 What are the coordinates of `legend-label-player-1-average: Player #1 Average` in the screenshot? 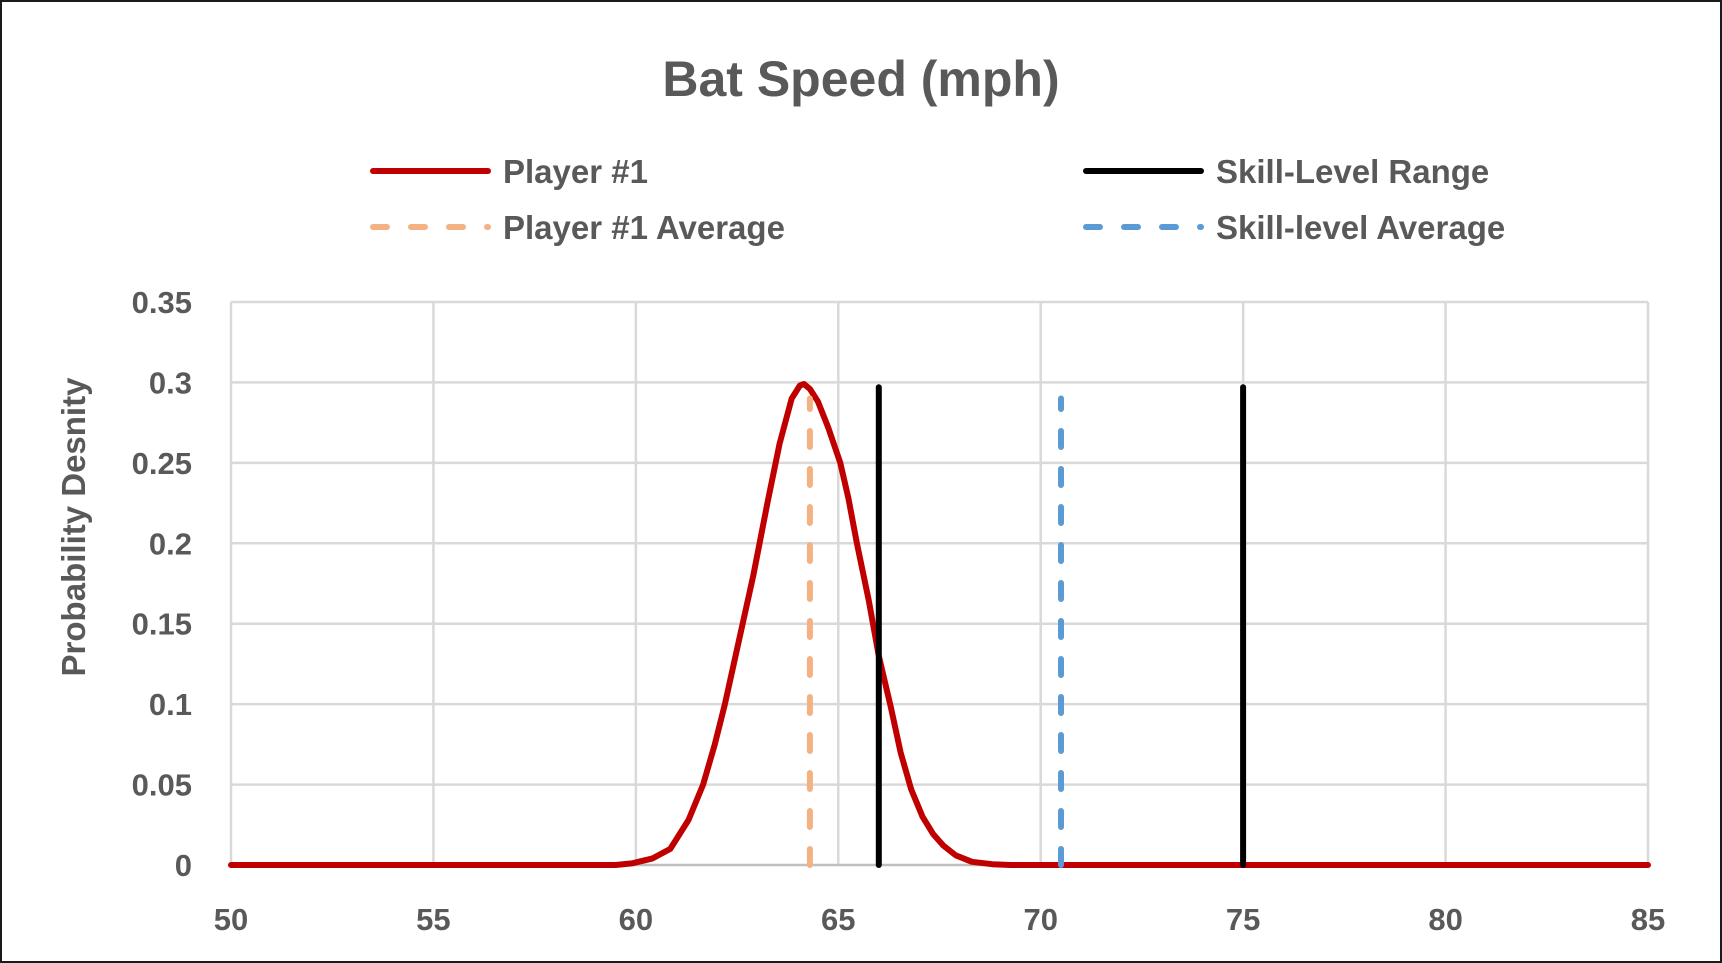 It's located at (644, 227).